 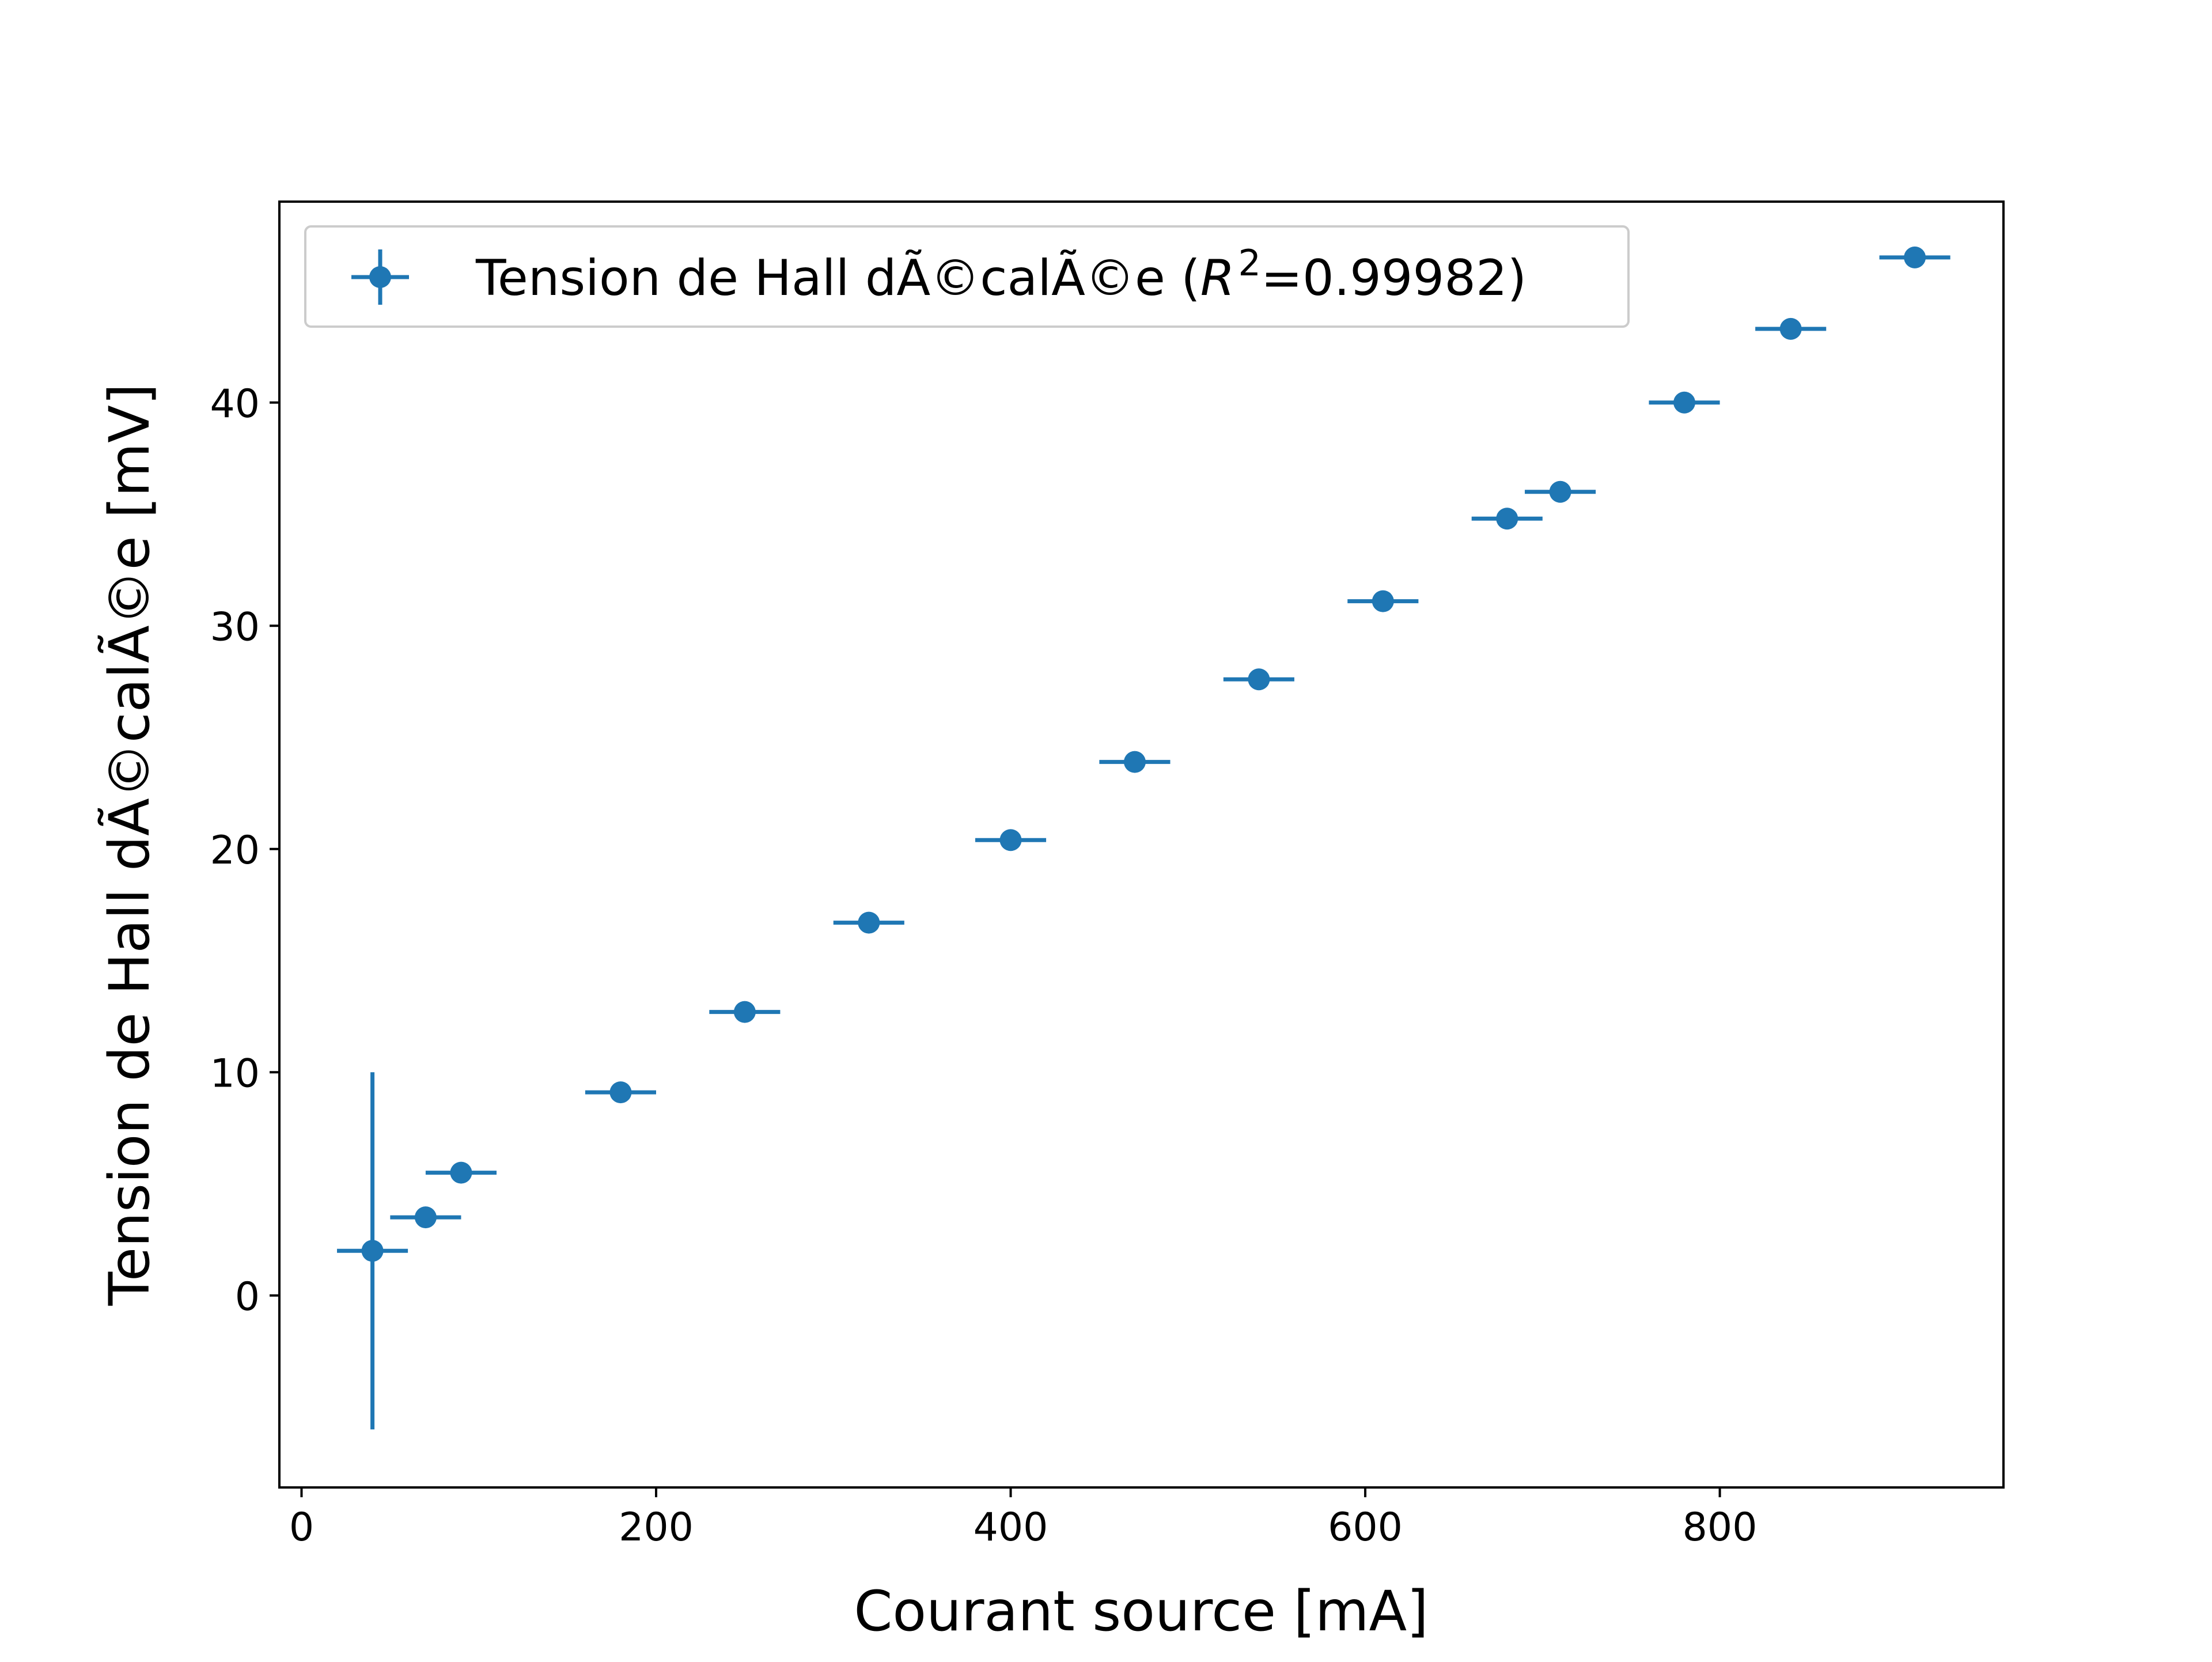 I want to click on legend-label-suffix: =0.99982), so click(x=1394, y=278).